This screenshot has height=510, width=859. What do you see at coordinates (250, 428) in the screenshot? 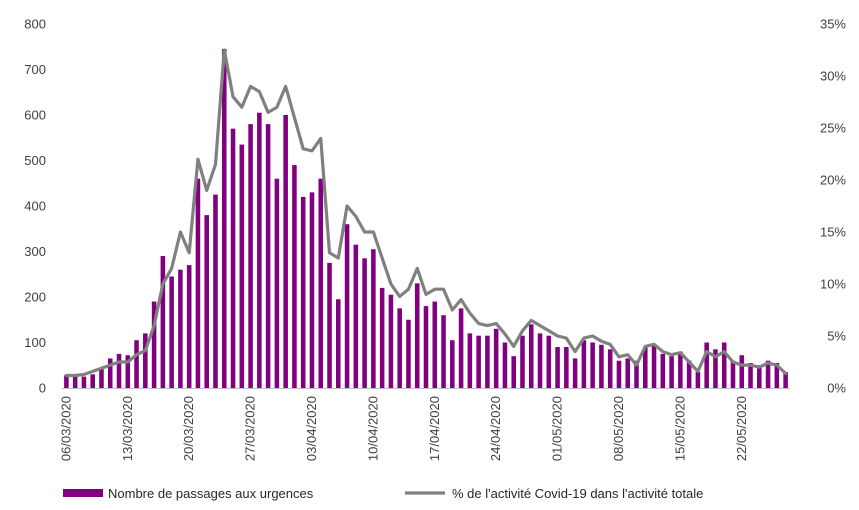
I see `x-tick-label: 27/03/2020` at bounding box center [250, 428].